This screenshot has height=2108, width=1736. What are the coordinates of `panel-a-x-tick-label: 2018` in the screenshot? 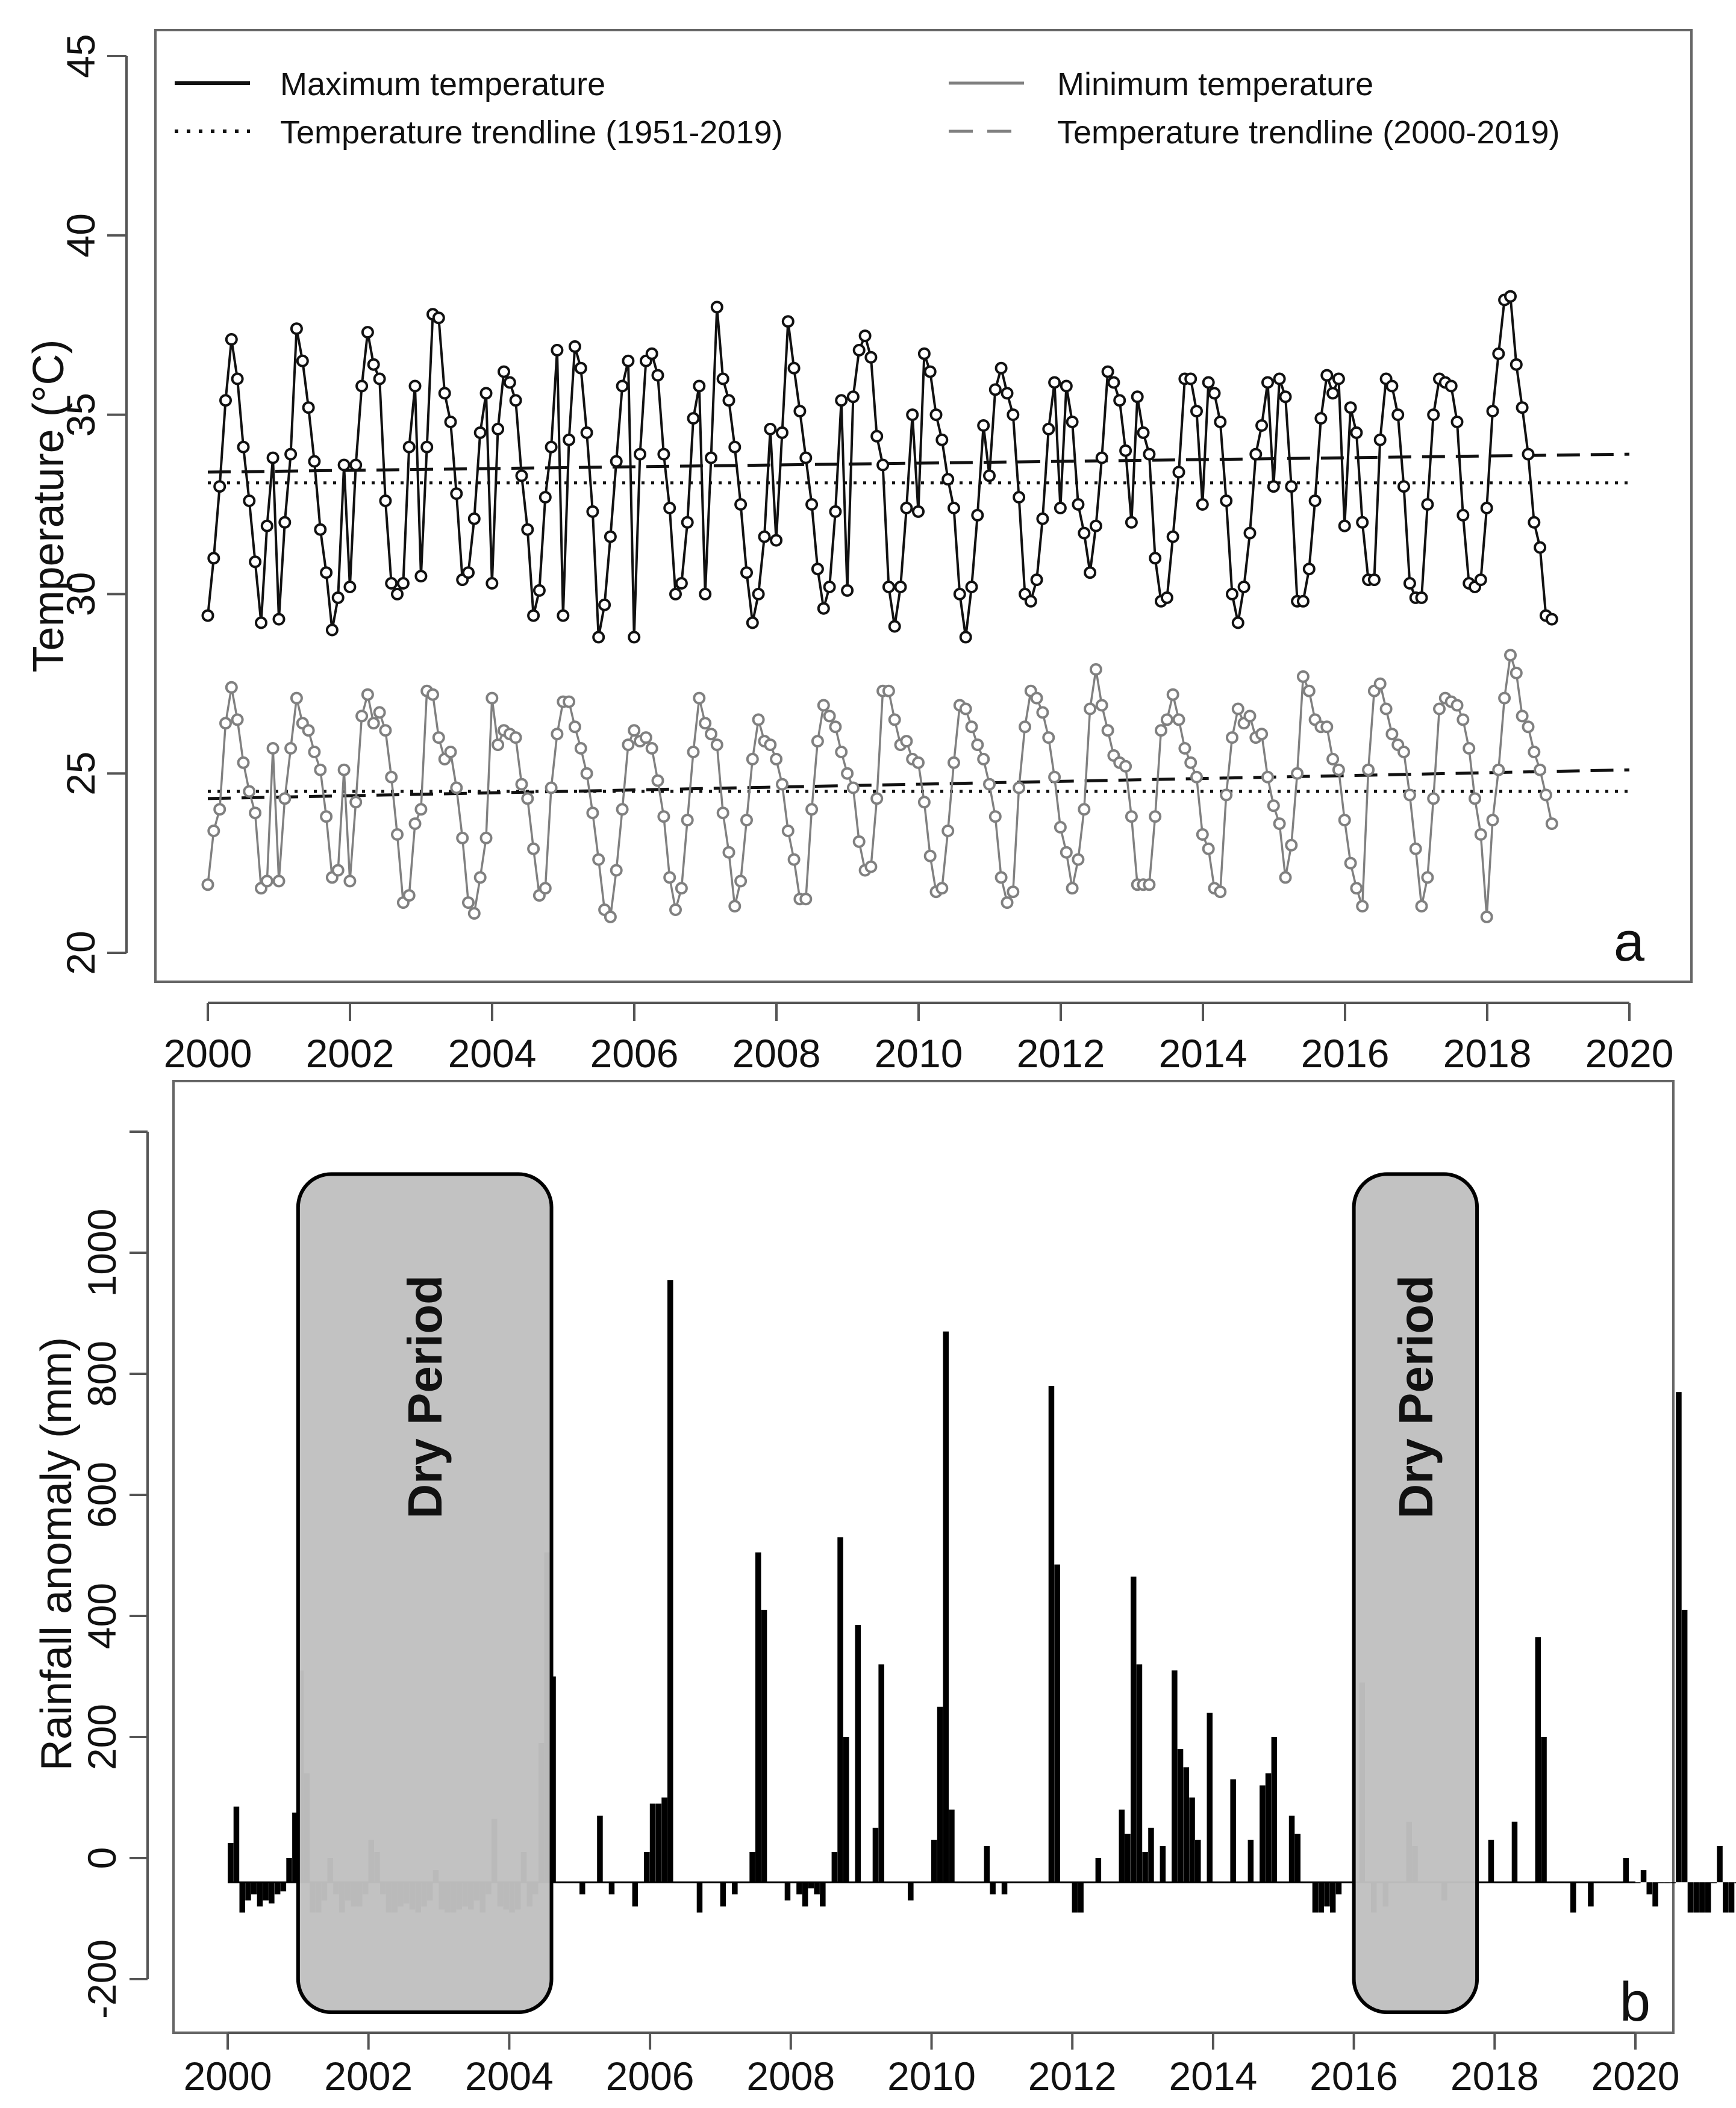 It's located at (1487, 1053).